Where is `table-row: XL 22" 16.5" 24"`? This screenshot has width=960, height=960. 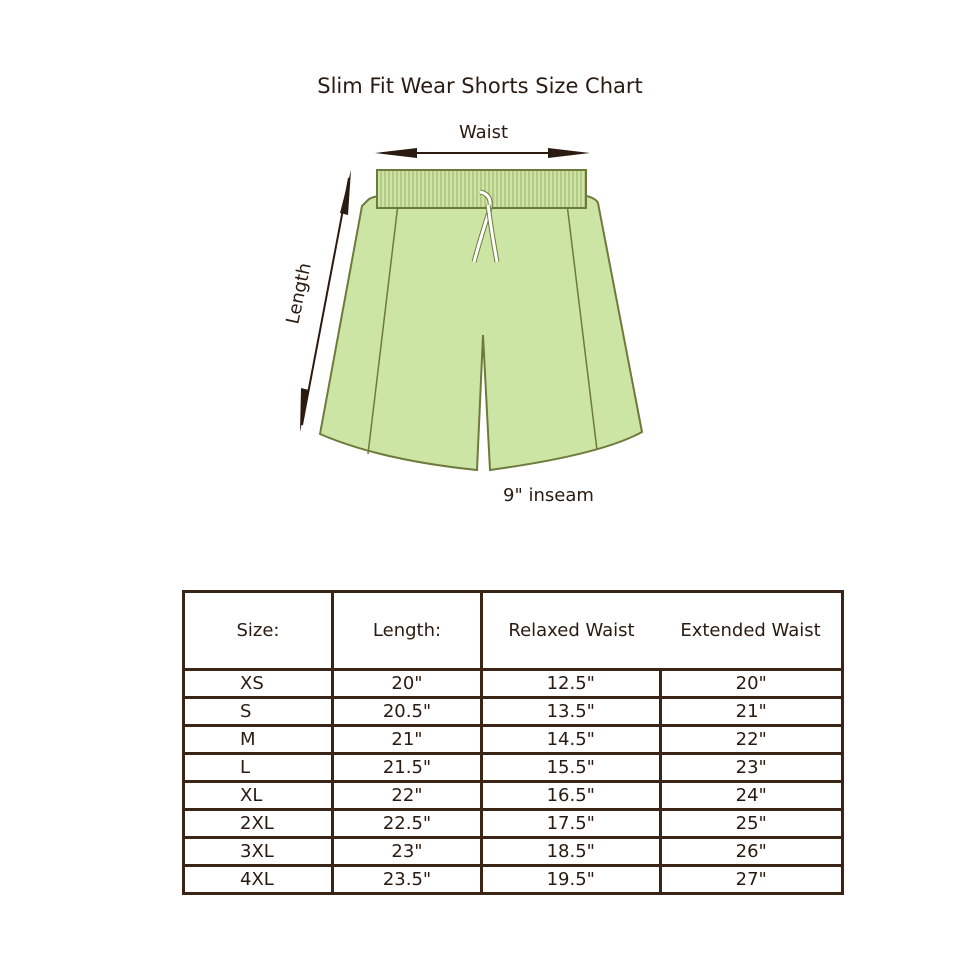 table-row: XL 22" 16.5" 24" is located at coordinates (513, 795).